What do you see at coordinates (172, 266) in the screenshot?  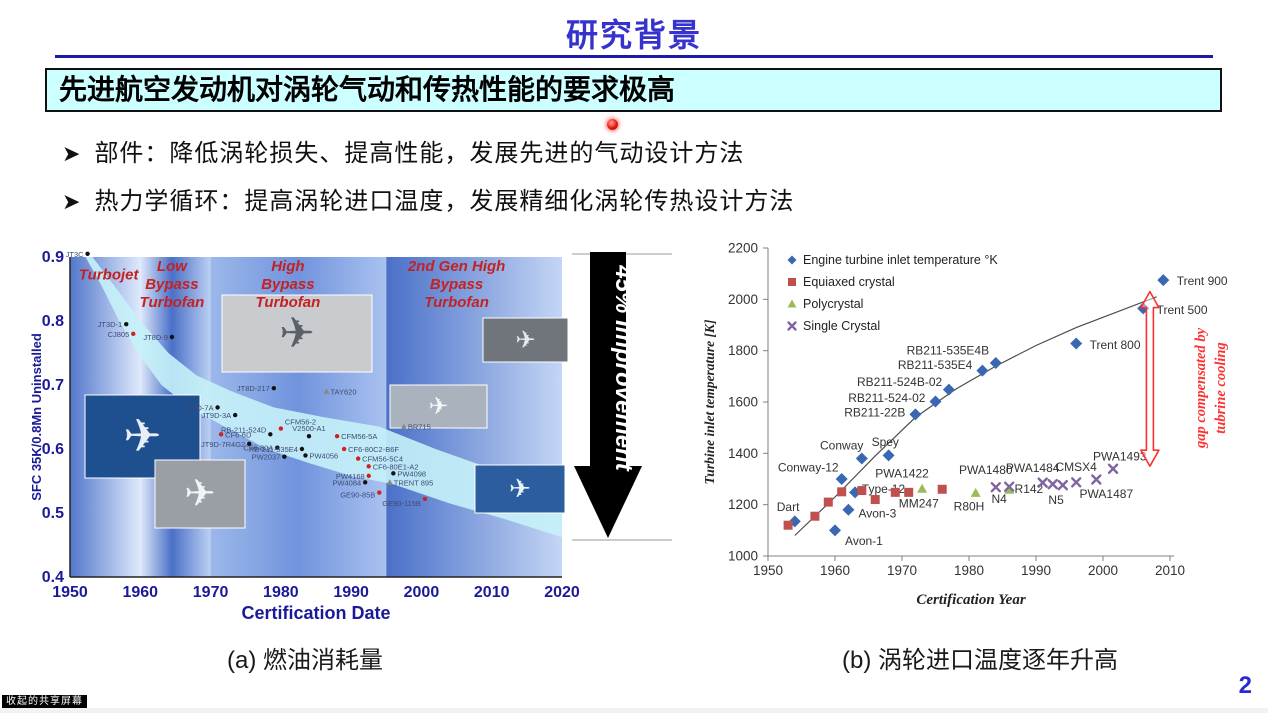 I see `svg-text: Low` at bounding box center [172, 266].